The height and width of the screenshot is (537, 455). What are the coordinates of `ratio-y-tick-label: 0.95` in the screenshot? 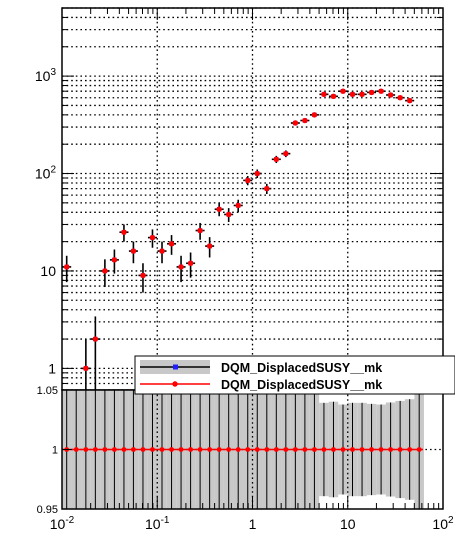 It's located at (47, 510).